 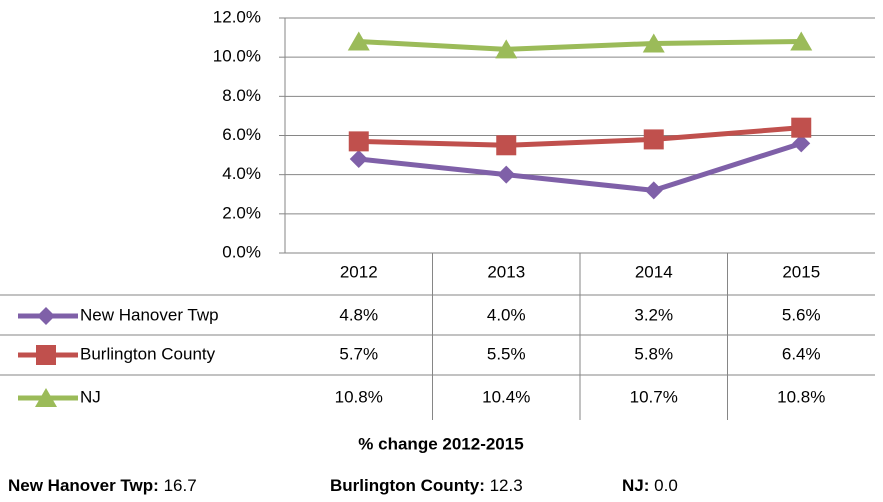 What do you see at coordinates (148, 353) in the screenshot?
I see `legend-label: Burlington County` at bounding box center [148, 353].